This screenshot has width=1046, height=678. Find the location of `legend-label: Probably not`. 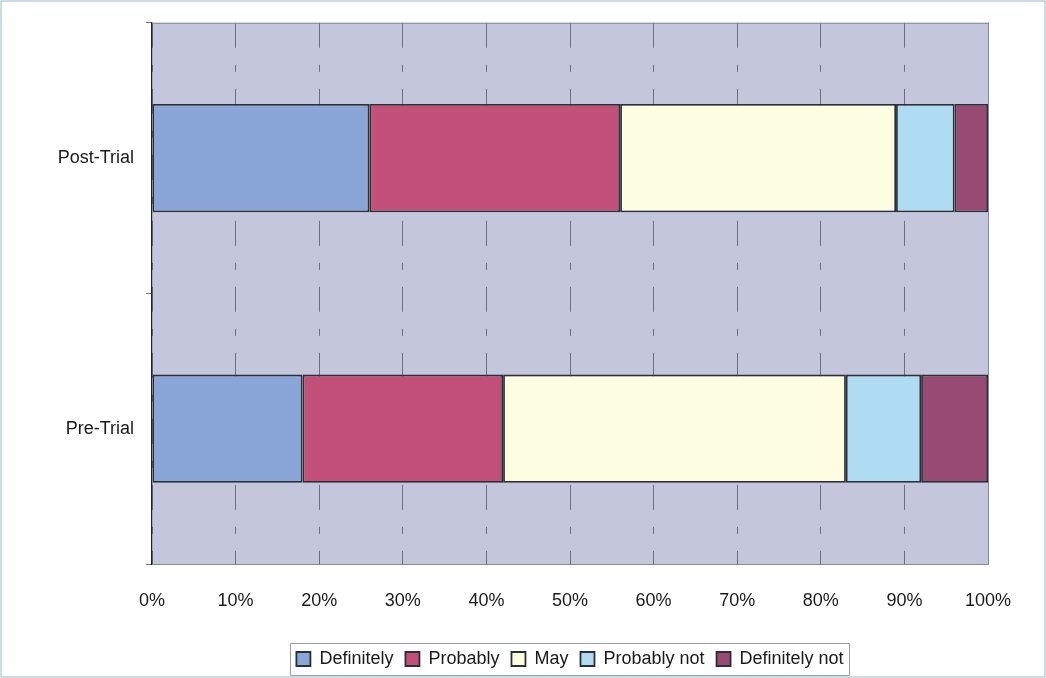

legend-label: Probably not is located at coordinates (654, 657).